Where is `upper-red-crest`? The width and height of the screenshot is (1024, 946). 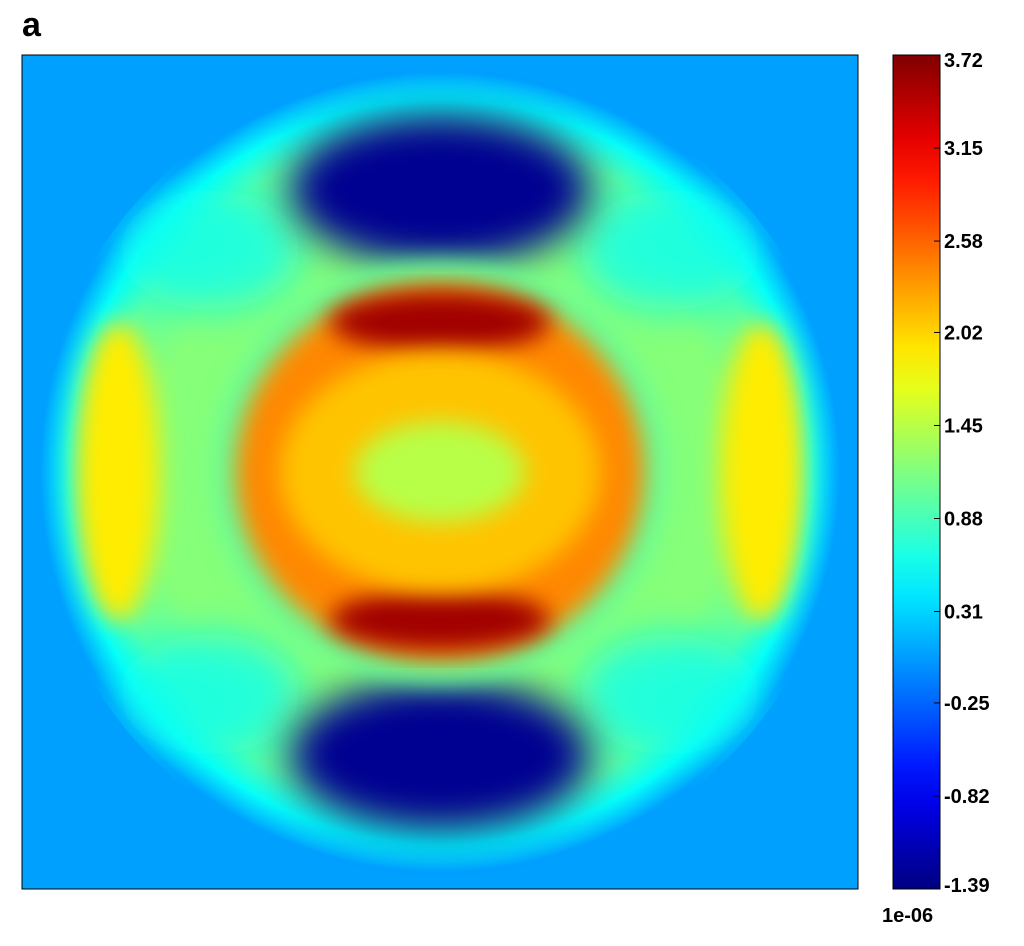
upper-red-crest is located at coordinates (440, 322).